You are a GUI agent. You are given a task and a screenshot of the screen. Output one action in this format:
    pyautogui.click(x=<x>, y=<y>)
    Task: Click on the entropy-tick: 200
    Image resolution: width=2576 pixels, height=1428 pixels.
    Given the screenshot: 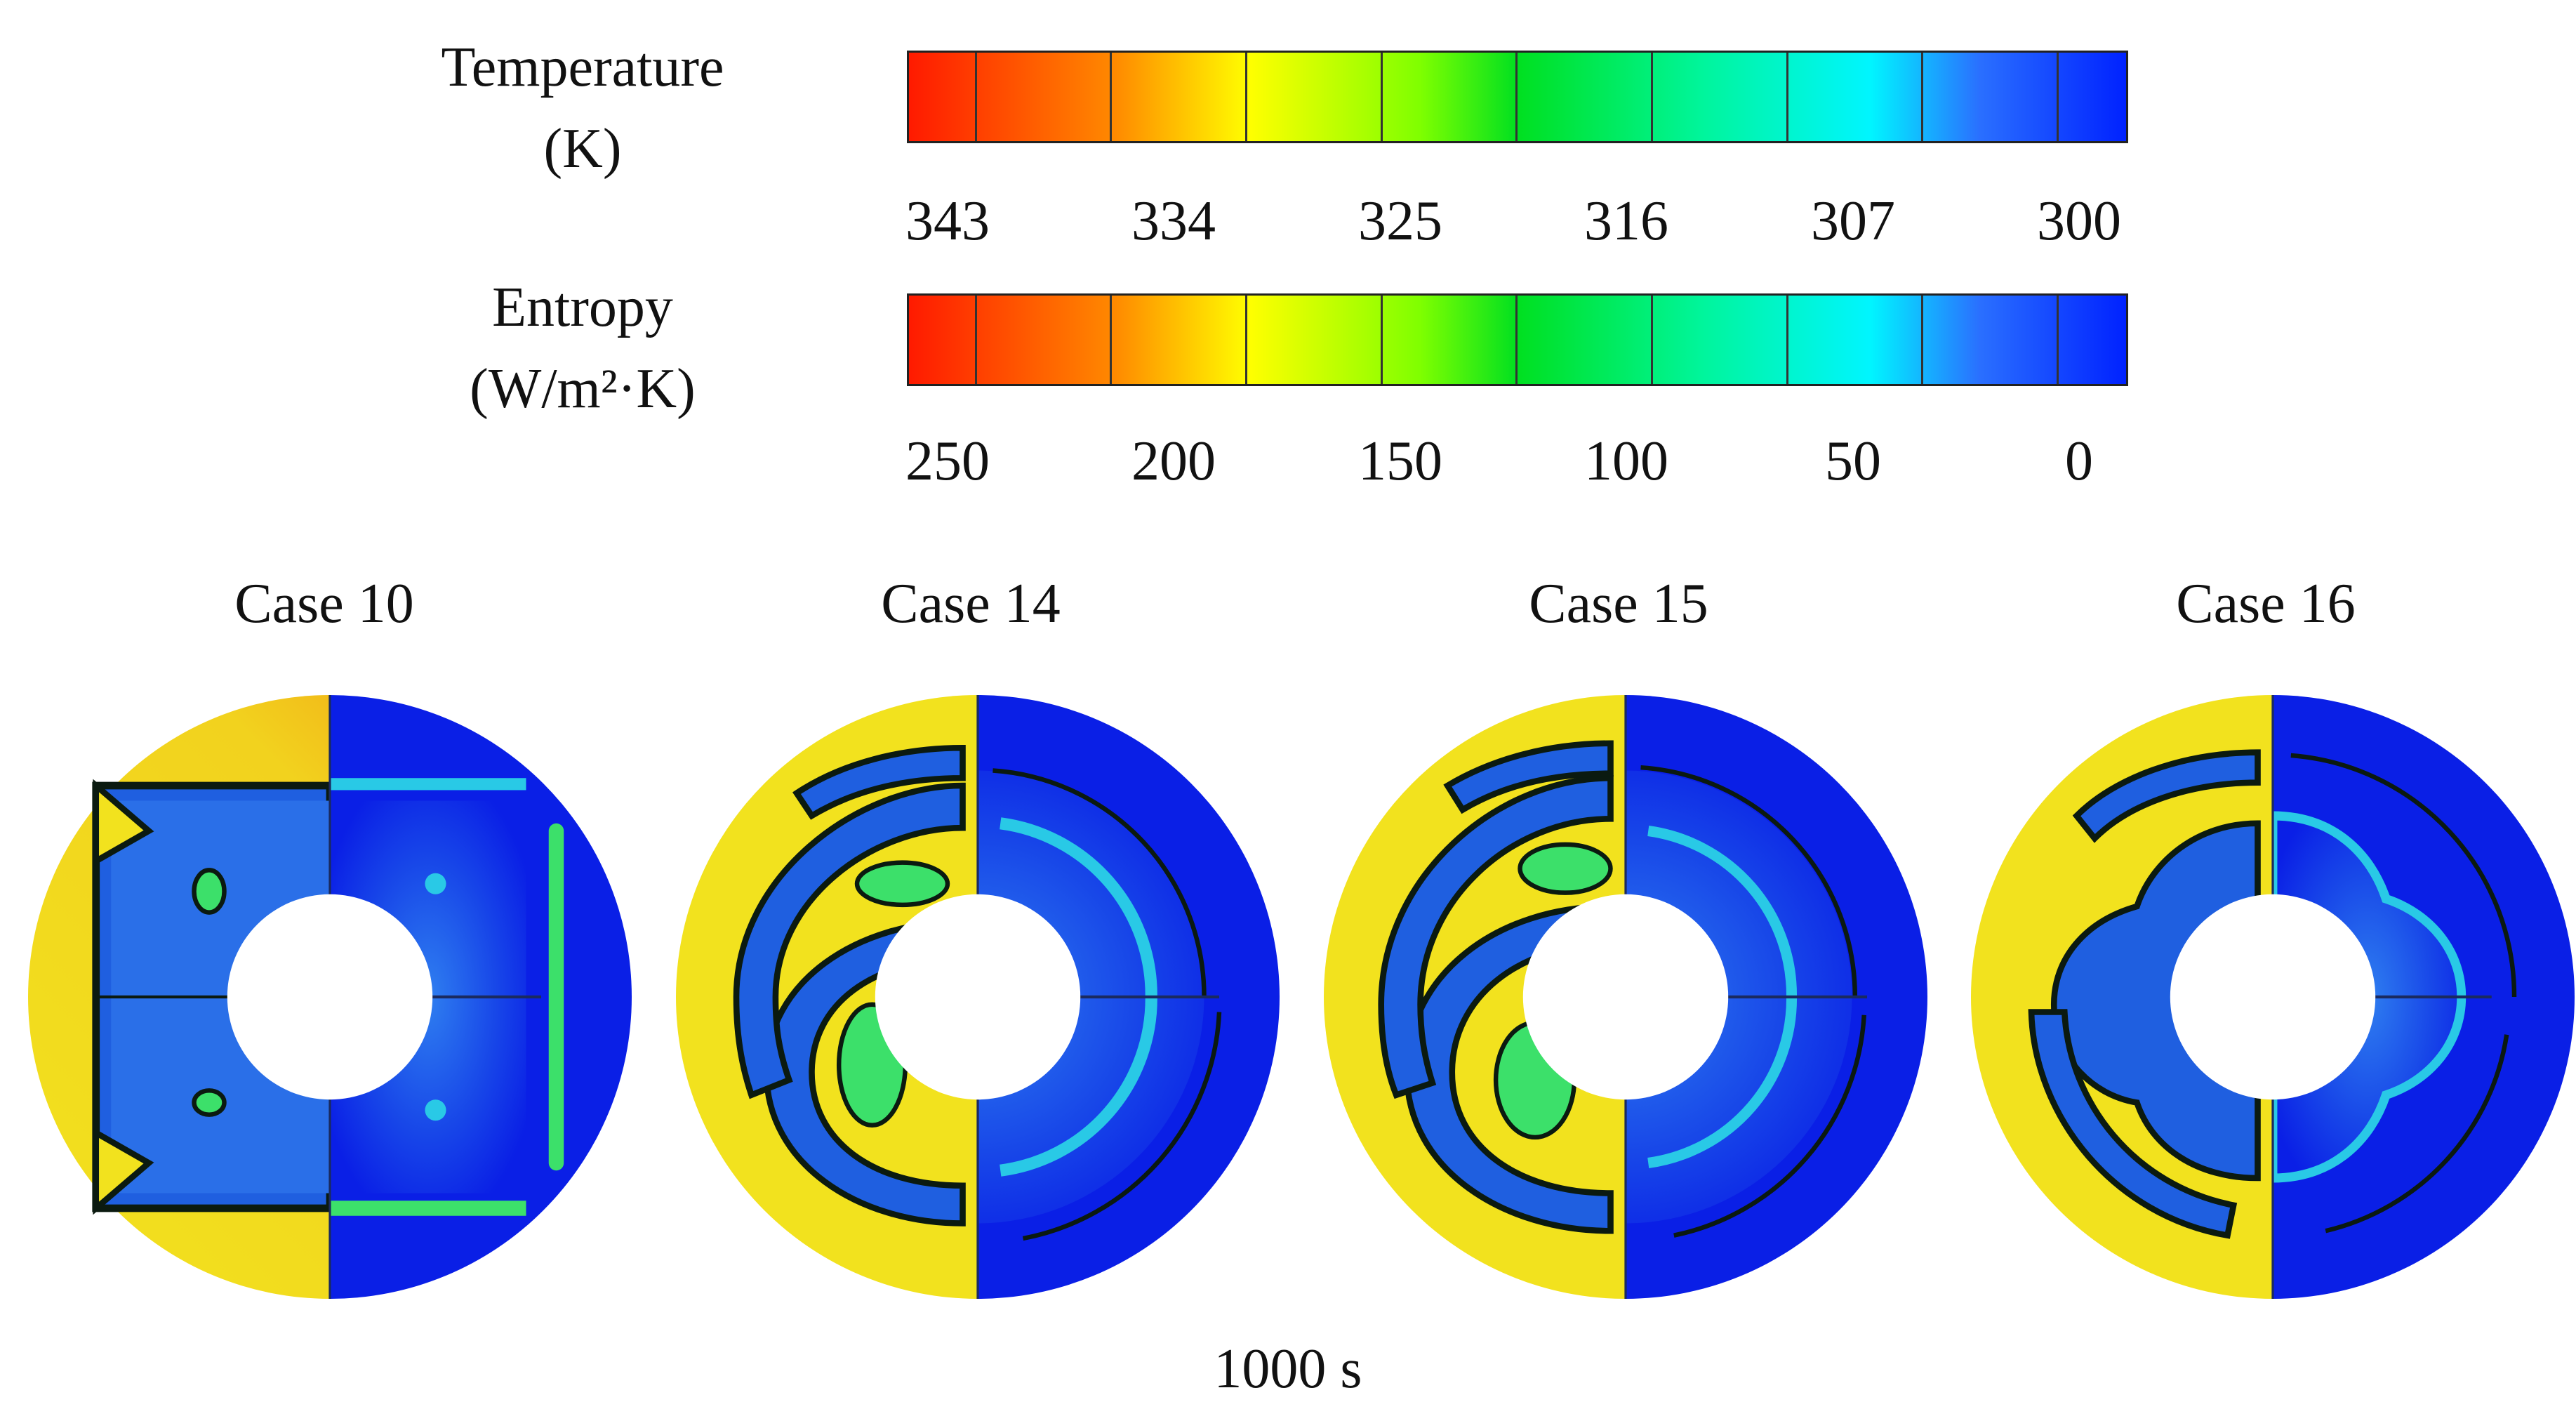 What is the action you would take?
    pyautogui.click(x=1173, y=461)
    